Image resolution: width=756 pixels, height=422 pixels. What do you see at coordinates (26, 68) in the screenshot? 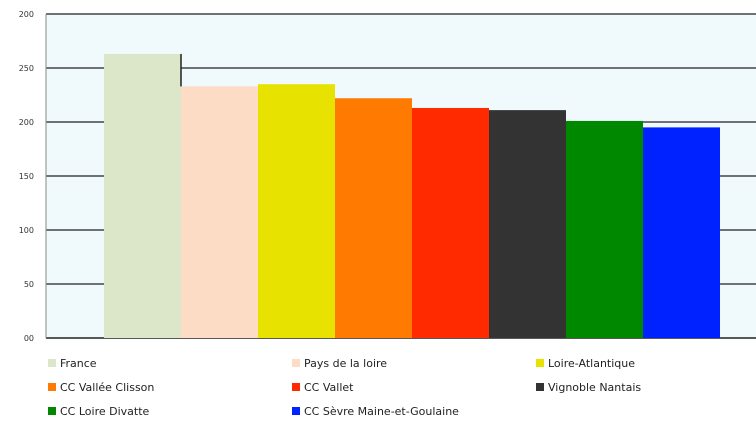
I see `y-tick-label: 250` at bounding box center [26, 68].